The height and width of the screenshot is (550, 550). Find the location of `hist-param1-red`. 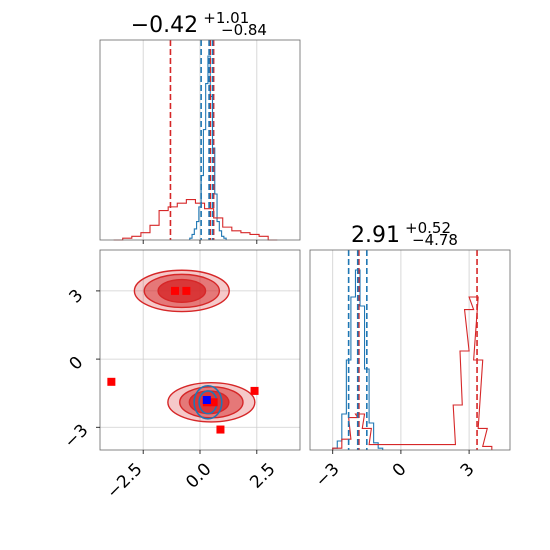

hist-param1-red is located at coordinates (195, 219).